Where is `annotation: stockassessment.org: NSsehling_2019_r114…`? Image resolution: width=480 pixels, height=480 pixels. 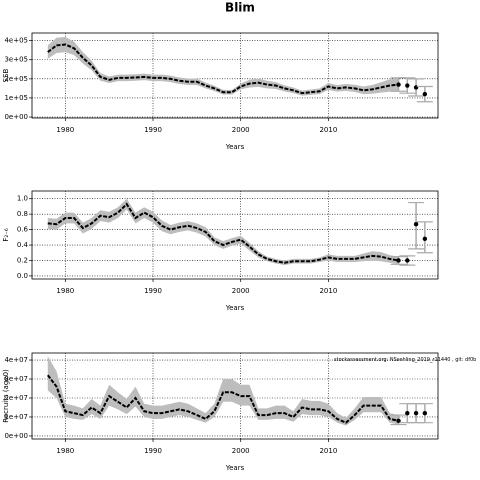 annotation: stockassessment.org: NSsehling_2019_r114… is located at coordinates (405, 360).